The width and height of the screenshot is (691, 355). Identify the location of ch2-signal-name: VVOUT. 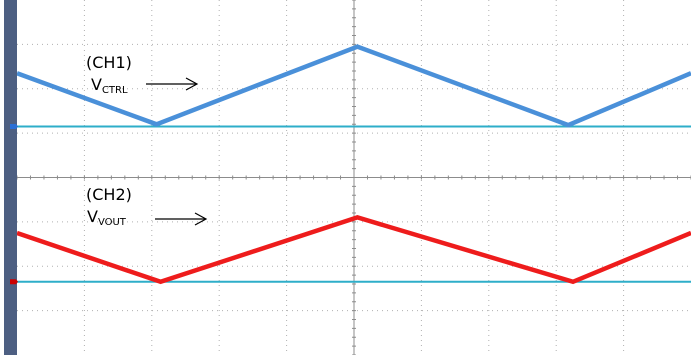
(107, 217).